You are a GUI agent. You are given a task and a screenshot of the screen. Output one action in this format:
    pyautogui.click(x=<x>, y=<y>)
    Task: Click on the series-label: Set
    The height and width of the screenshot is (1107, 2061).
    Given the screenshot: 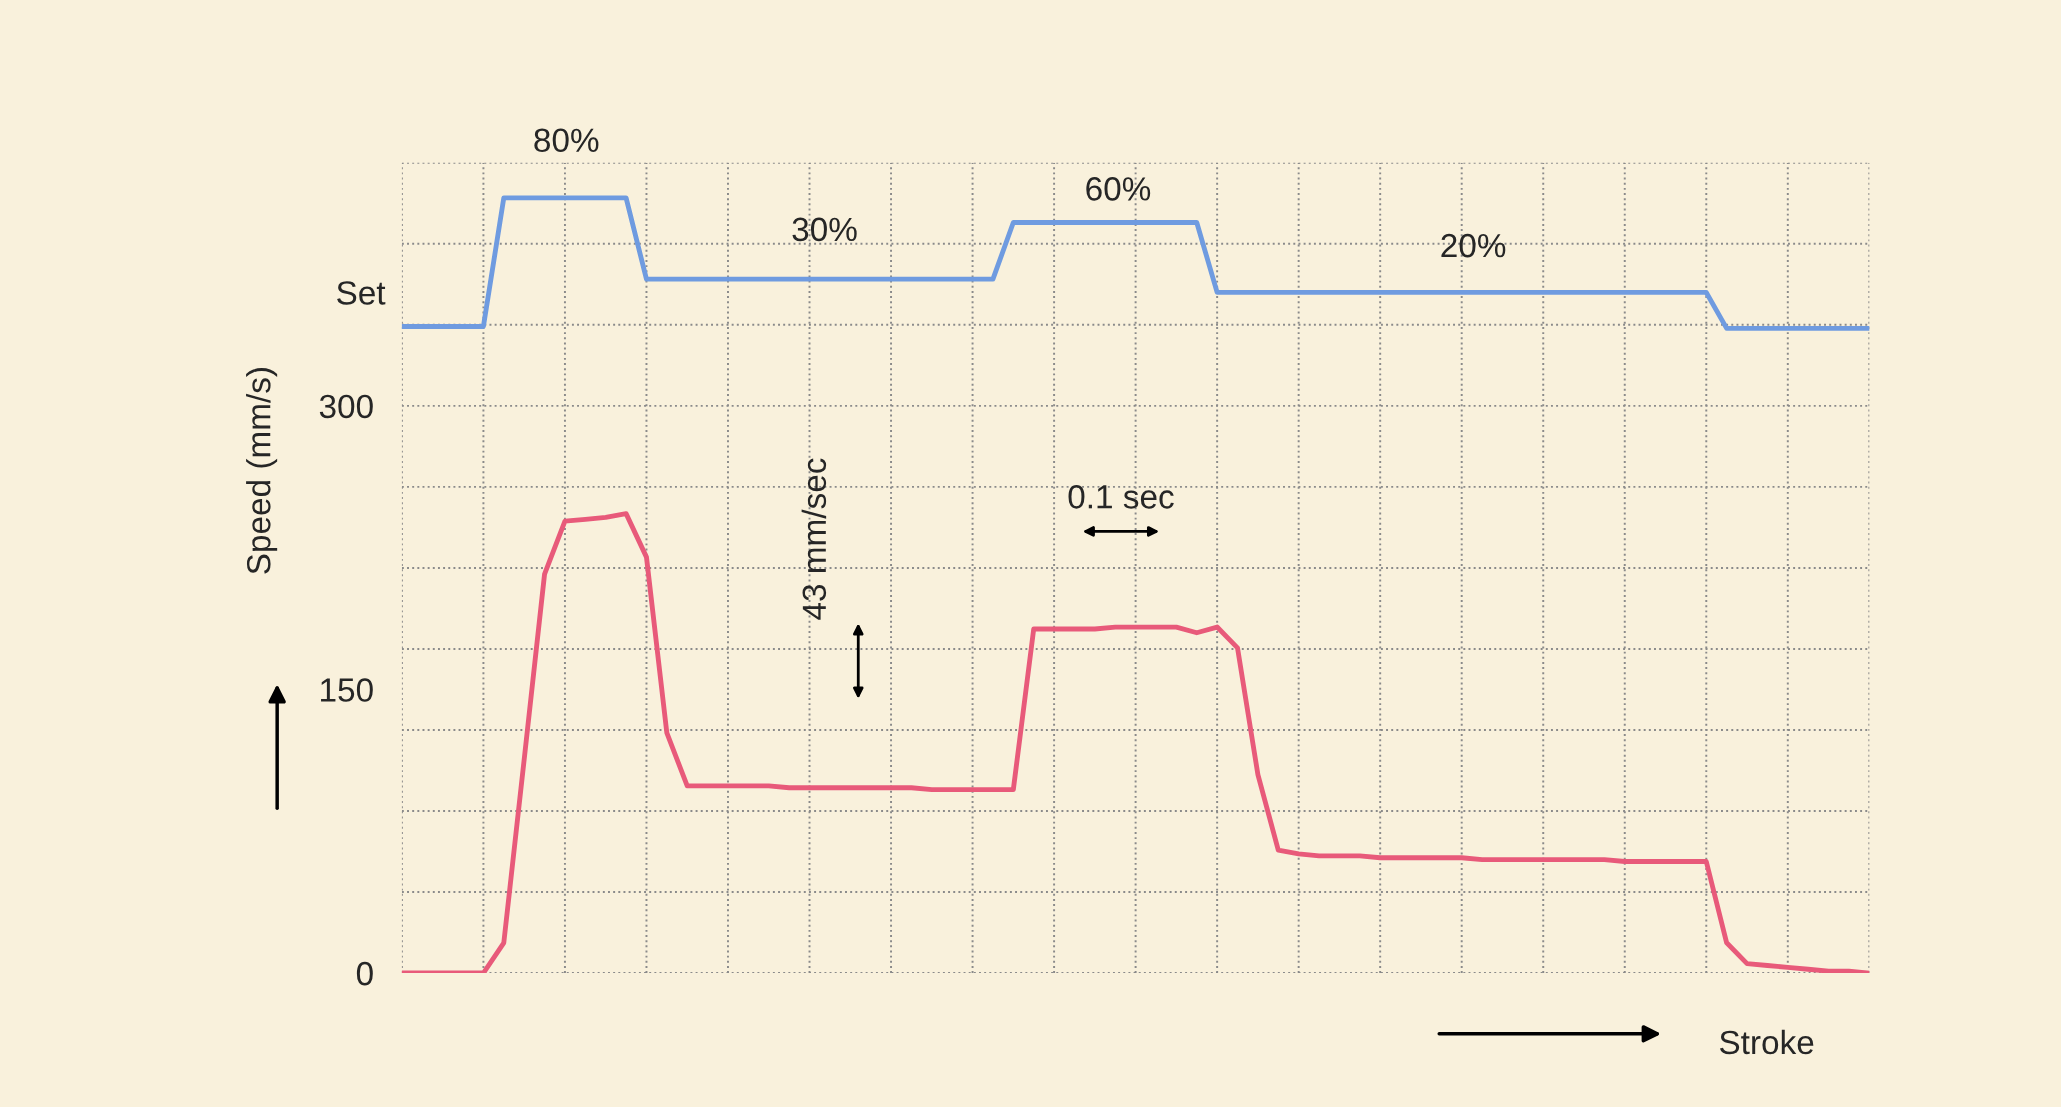 What is the action you would take?
    pyautogui.click(x=361, y=293)
    